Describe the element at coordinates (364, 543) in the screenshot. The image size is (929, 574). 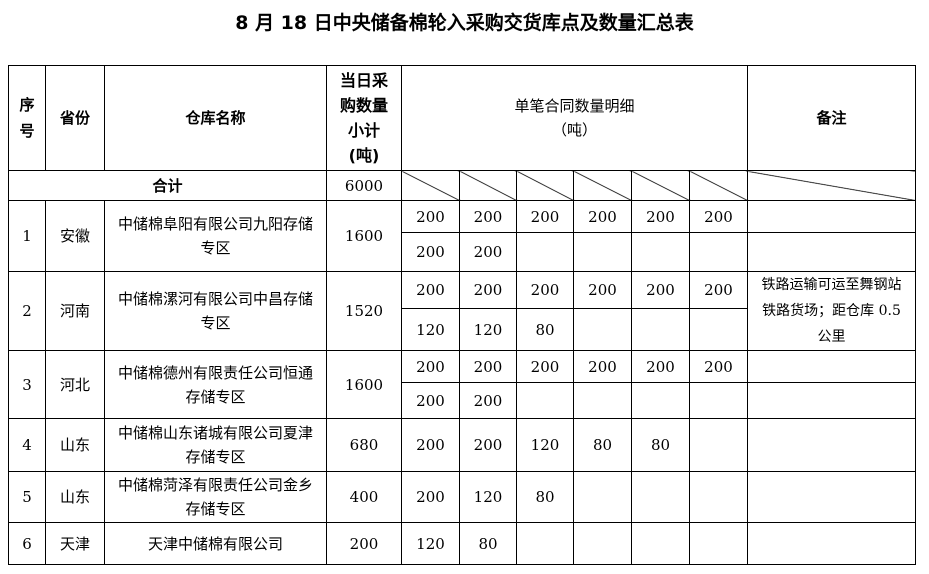
I see `qty-cell: 200` at that location.